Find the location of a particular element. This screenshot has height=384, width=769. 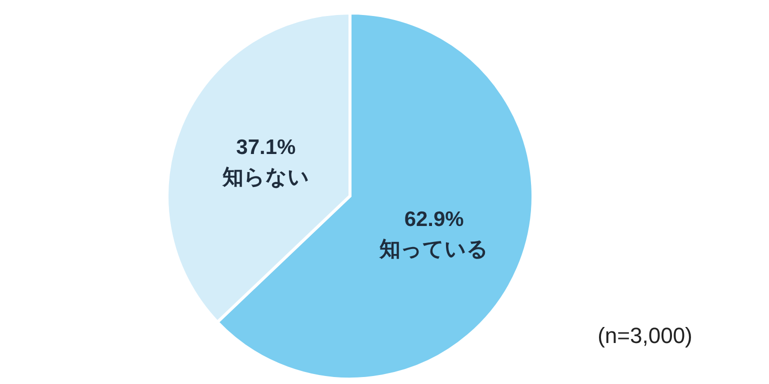

text: (n=3,000) is located at coordinates (645, 335).